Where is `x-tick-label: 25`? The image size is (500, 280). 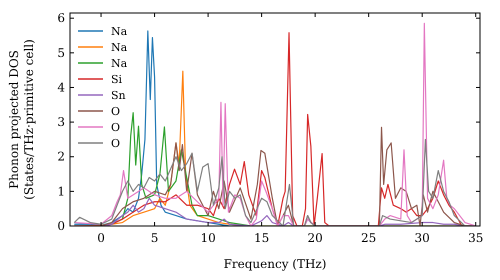 x-tick-label: 25 is located at coordinates (368, 238).